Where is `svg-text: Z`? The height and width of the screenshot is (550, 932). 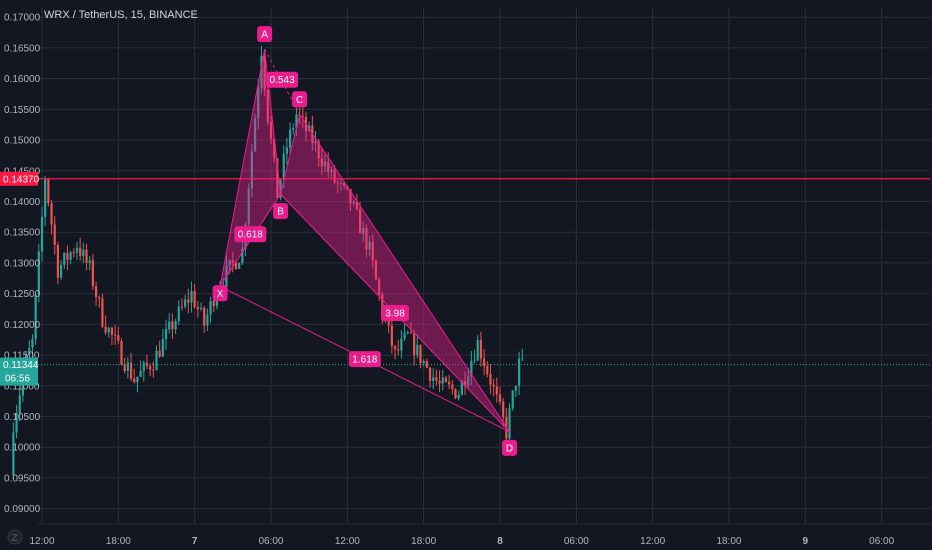
svg-text: Z is located at coordinates (15, 538).